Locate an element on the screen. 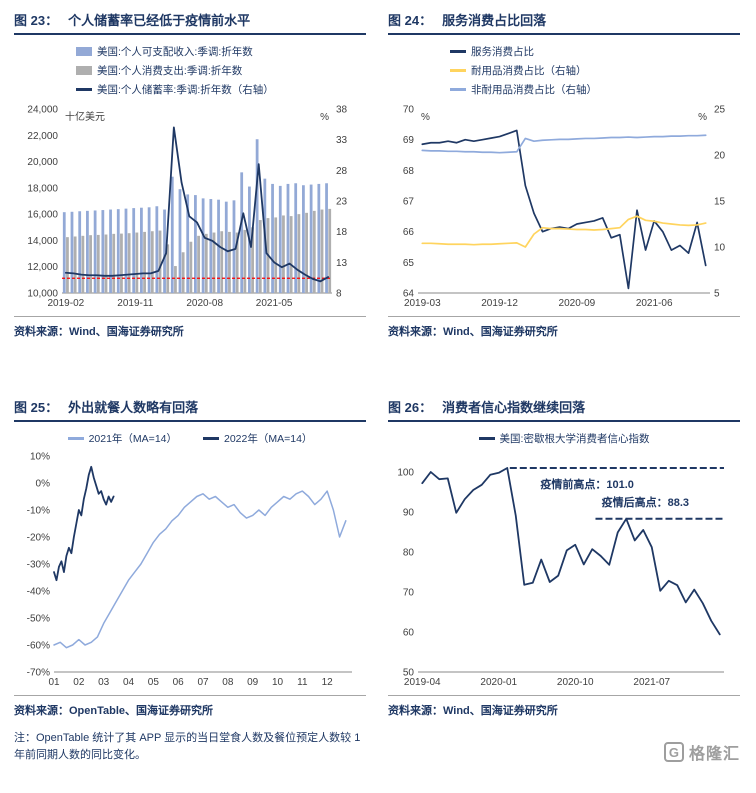  source-text: OpenTable、国海证券研究所 is located at coordinates (141, 711).